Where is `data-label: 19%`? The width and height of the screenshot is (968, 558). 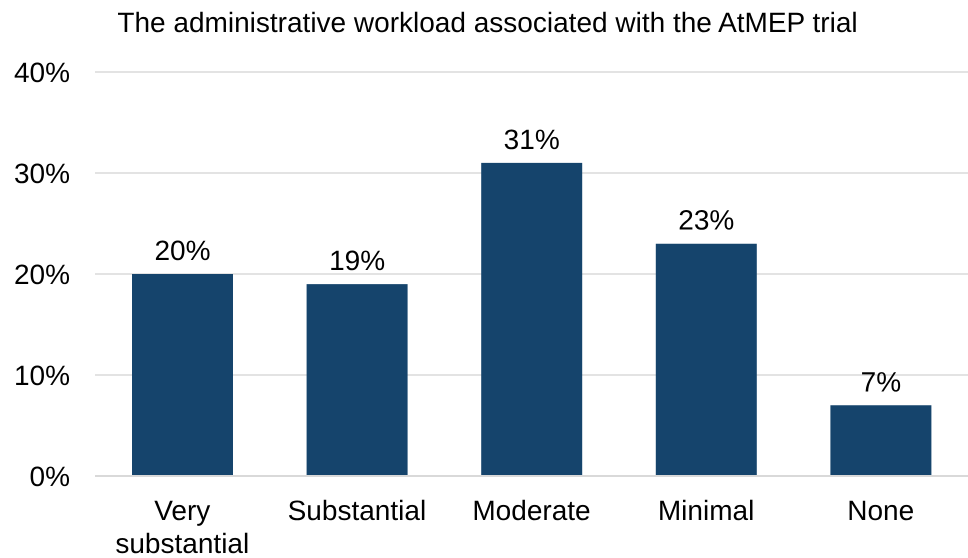 data-label: 19% is located at coordinates (357, 260).